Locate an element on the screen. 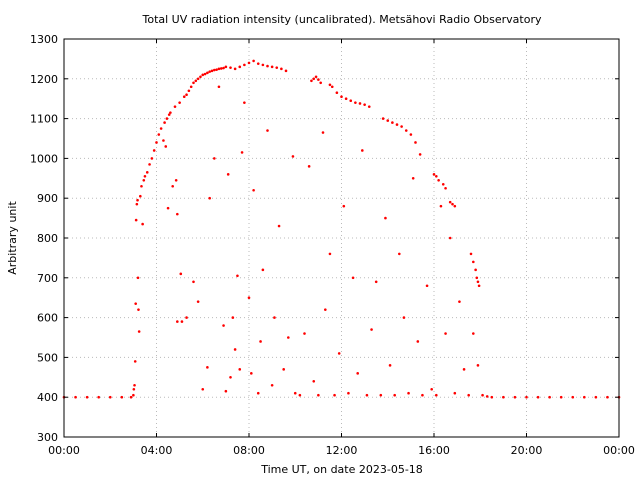  x-tick-label: 00:00 is located at coordinates (619, 450).